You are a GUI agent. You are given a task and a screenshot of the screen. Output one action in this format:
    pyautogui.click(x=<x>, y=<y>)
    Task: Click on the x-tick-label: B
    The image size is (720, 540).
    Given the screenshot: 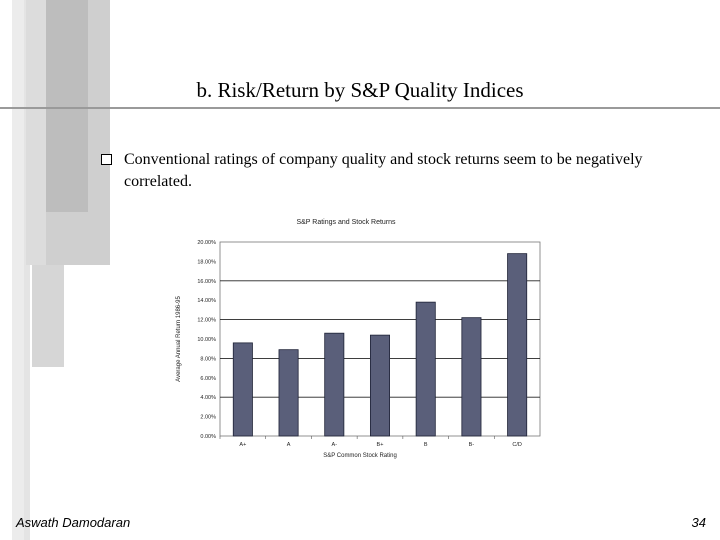 What is the action you would take?
    pyautogui.click(x=426, y=445)
    